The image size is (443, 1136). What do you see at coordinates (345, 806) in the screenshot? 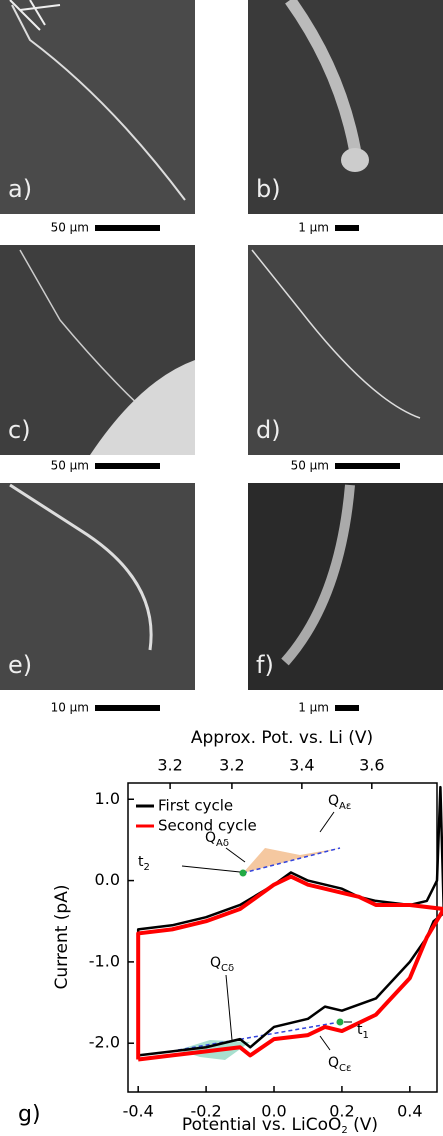
I see `annotation-sub: Aε` at bounding box center [345, 806].